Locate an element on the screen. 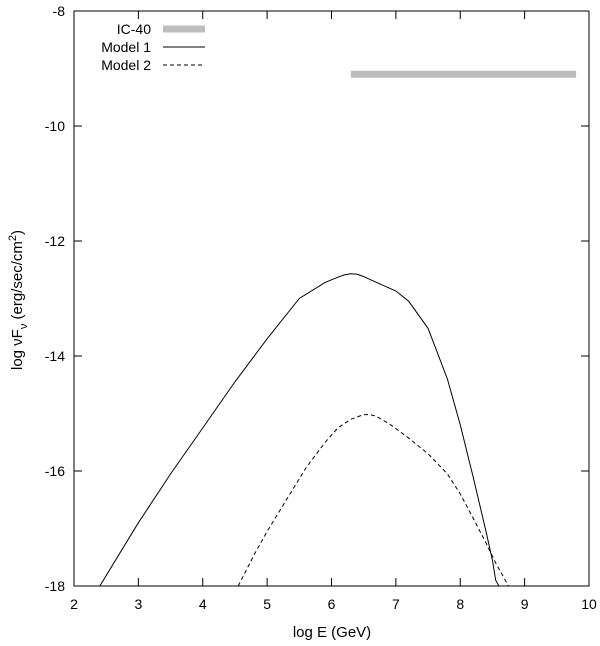 This screenshot has width=600, height=646. y-tick-label: -10 is located at coordinates (55, 126).